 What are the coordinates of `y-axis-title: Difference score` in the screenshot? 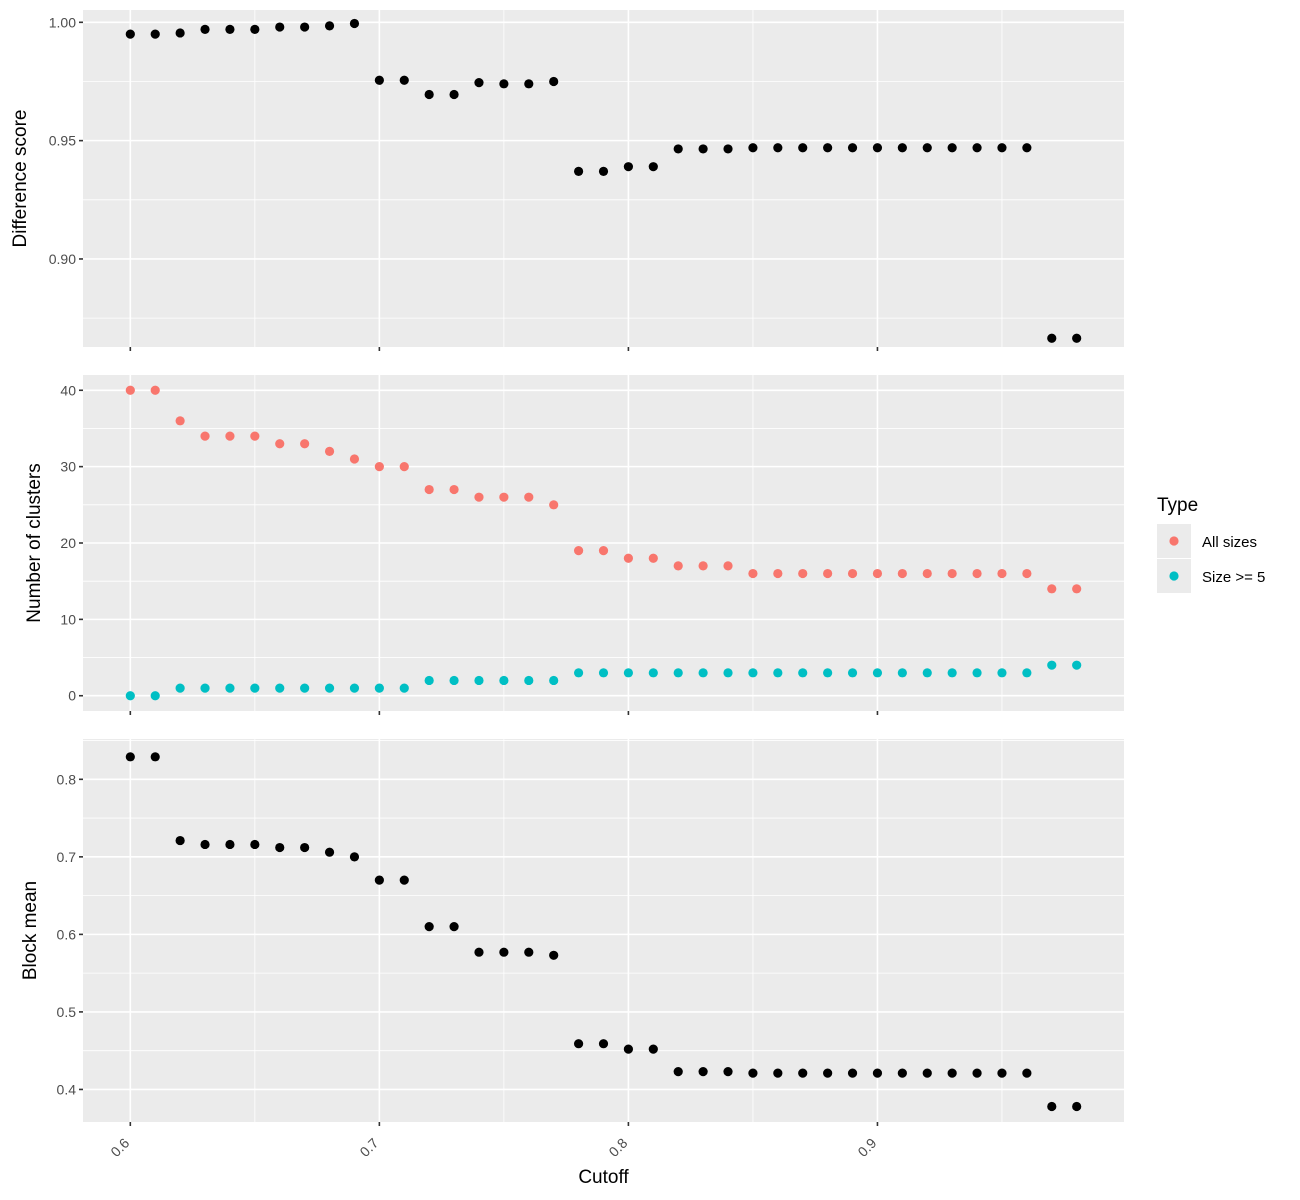 It's located at (20, 179).